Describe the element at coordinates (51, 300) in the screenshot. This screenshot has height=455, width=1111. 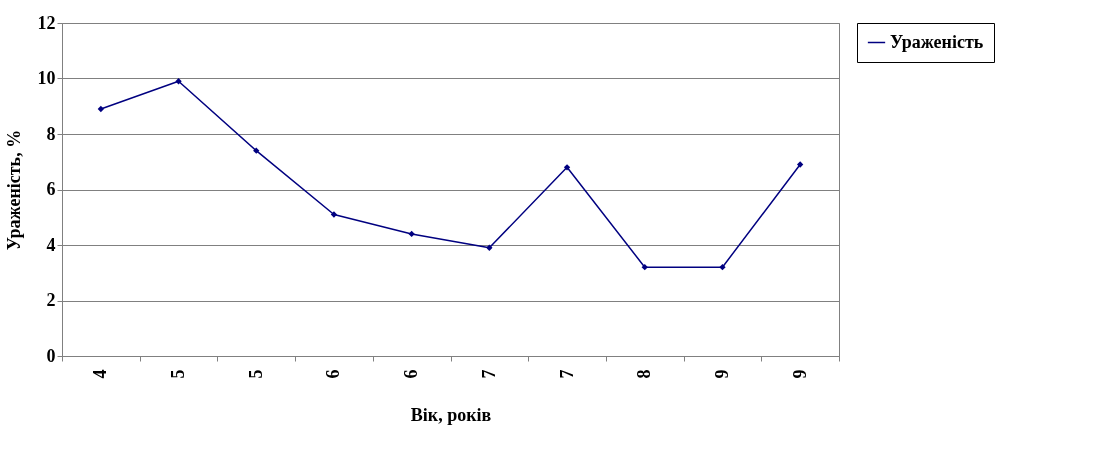
I see `y-tick-label: 2` at that location.